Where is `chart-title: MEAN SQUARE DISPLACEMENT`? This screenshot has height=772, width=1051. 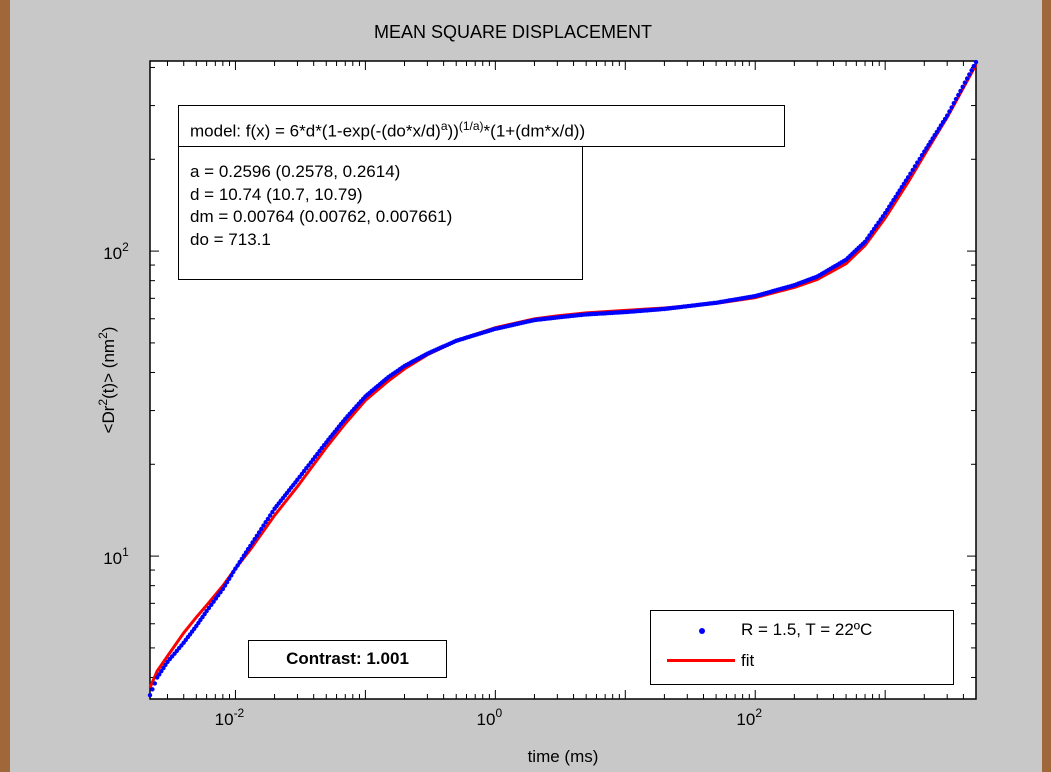 chart-title: MEAN SQUARE DISPLACEMENT is located at coordinates (513, 32).